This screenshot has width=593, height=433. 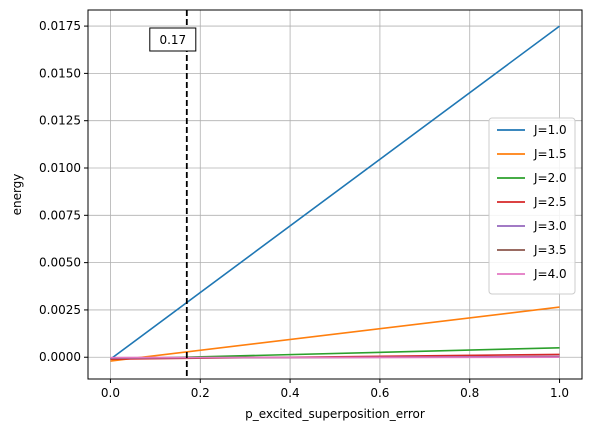 I want to click on x-tick-label: 1.0, so click(x=559, y=393).